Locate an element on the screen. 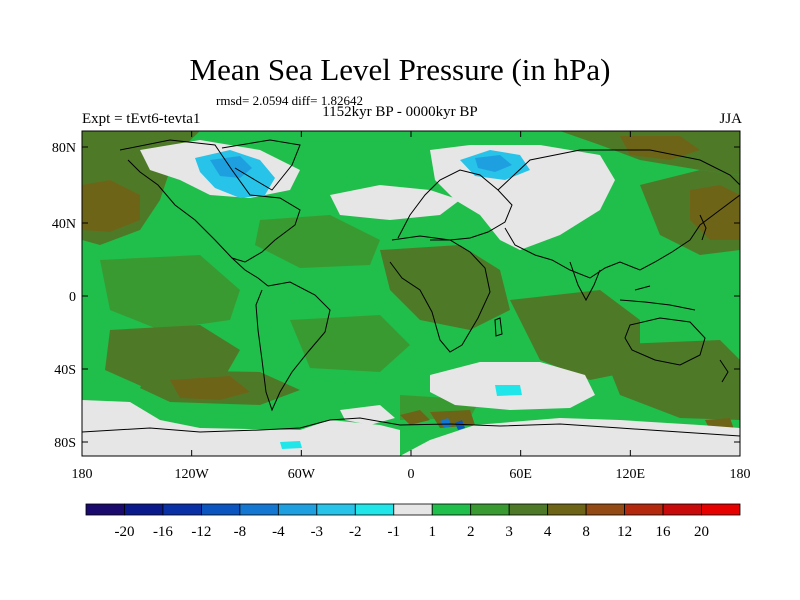 Image resolution: width=800 pixels, height=600 pixels. legend-label: -12 is located at coordinates (201, 532).